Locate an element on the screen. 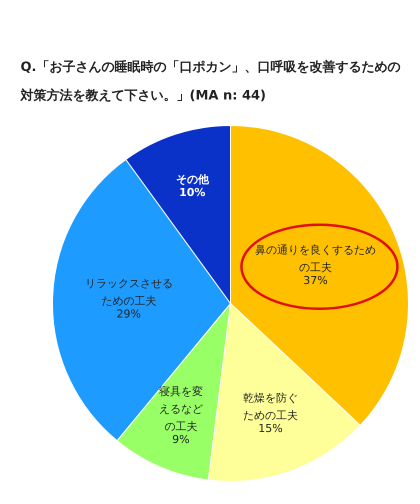 The image size is (420, 504). data-label: 10% is located at coordinates (192, 192).